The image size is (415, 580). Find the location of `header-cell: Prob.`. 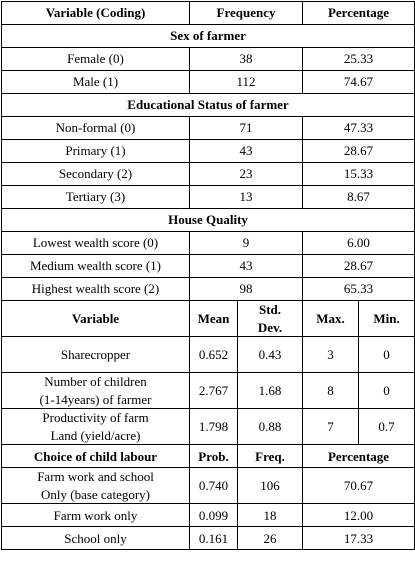

header-cell: Prob. is located at coordinates (213, 456).